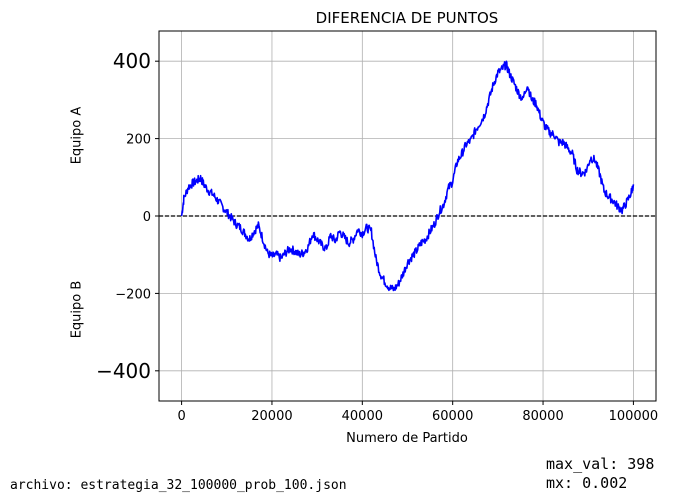  What do you see at coordinates (271, 416) in the screenshot?
I see `x-tick-label-1: 20000` at bounding box center [271, 416].